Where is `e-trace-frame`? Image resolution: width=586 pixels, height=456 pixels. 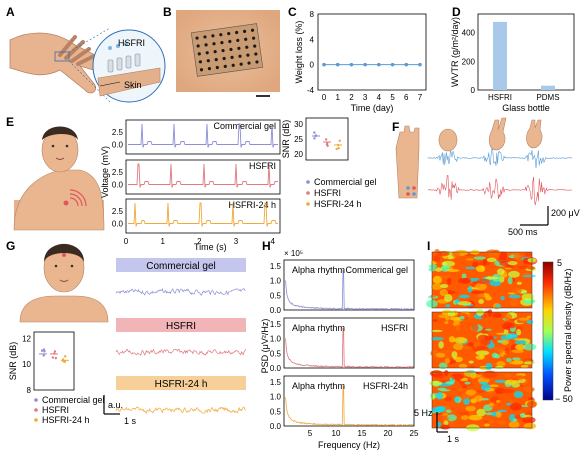
e-trace-frame is located at coordinates (203, 216).